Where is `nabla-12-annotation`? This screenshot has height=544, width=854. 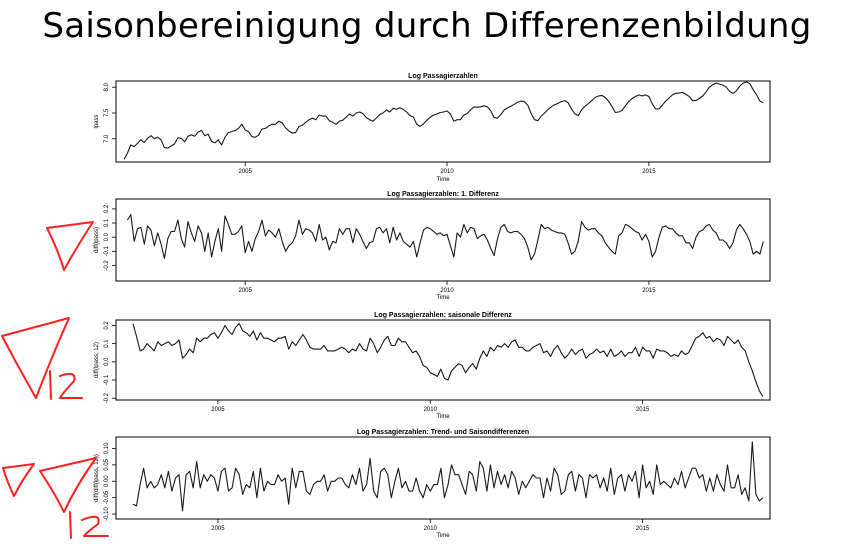 nabla-12-annotation is located at coordinates (42, 358).